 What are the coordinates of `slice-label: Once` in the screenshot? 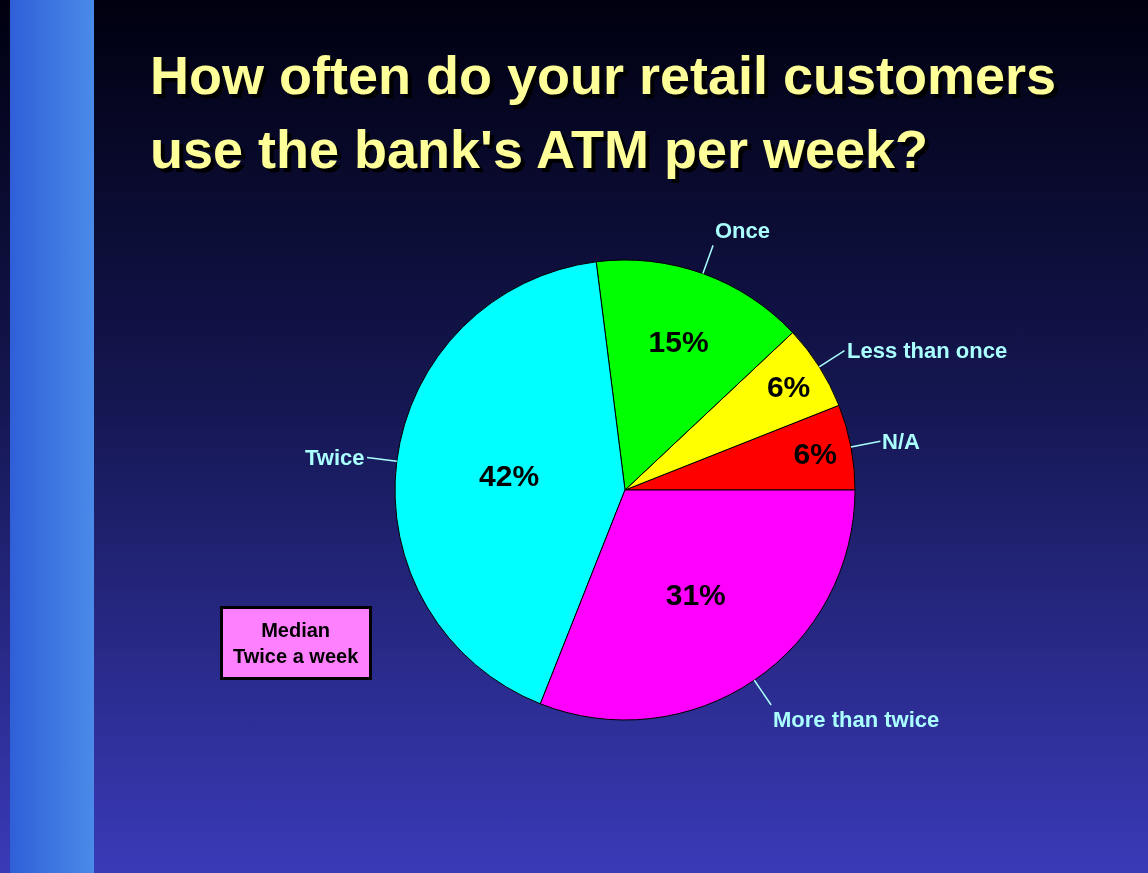 It's located at (743, 230).